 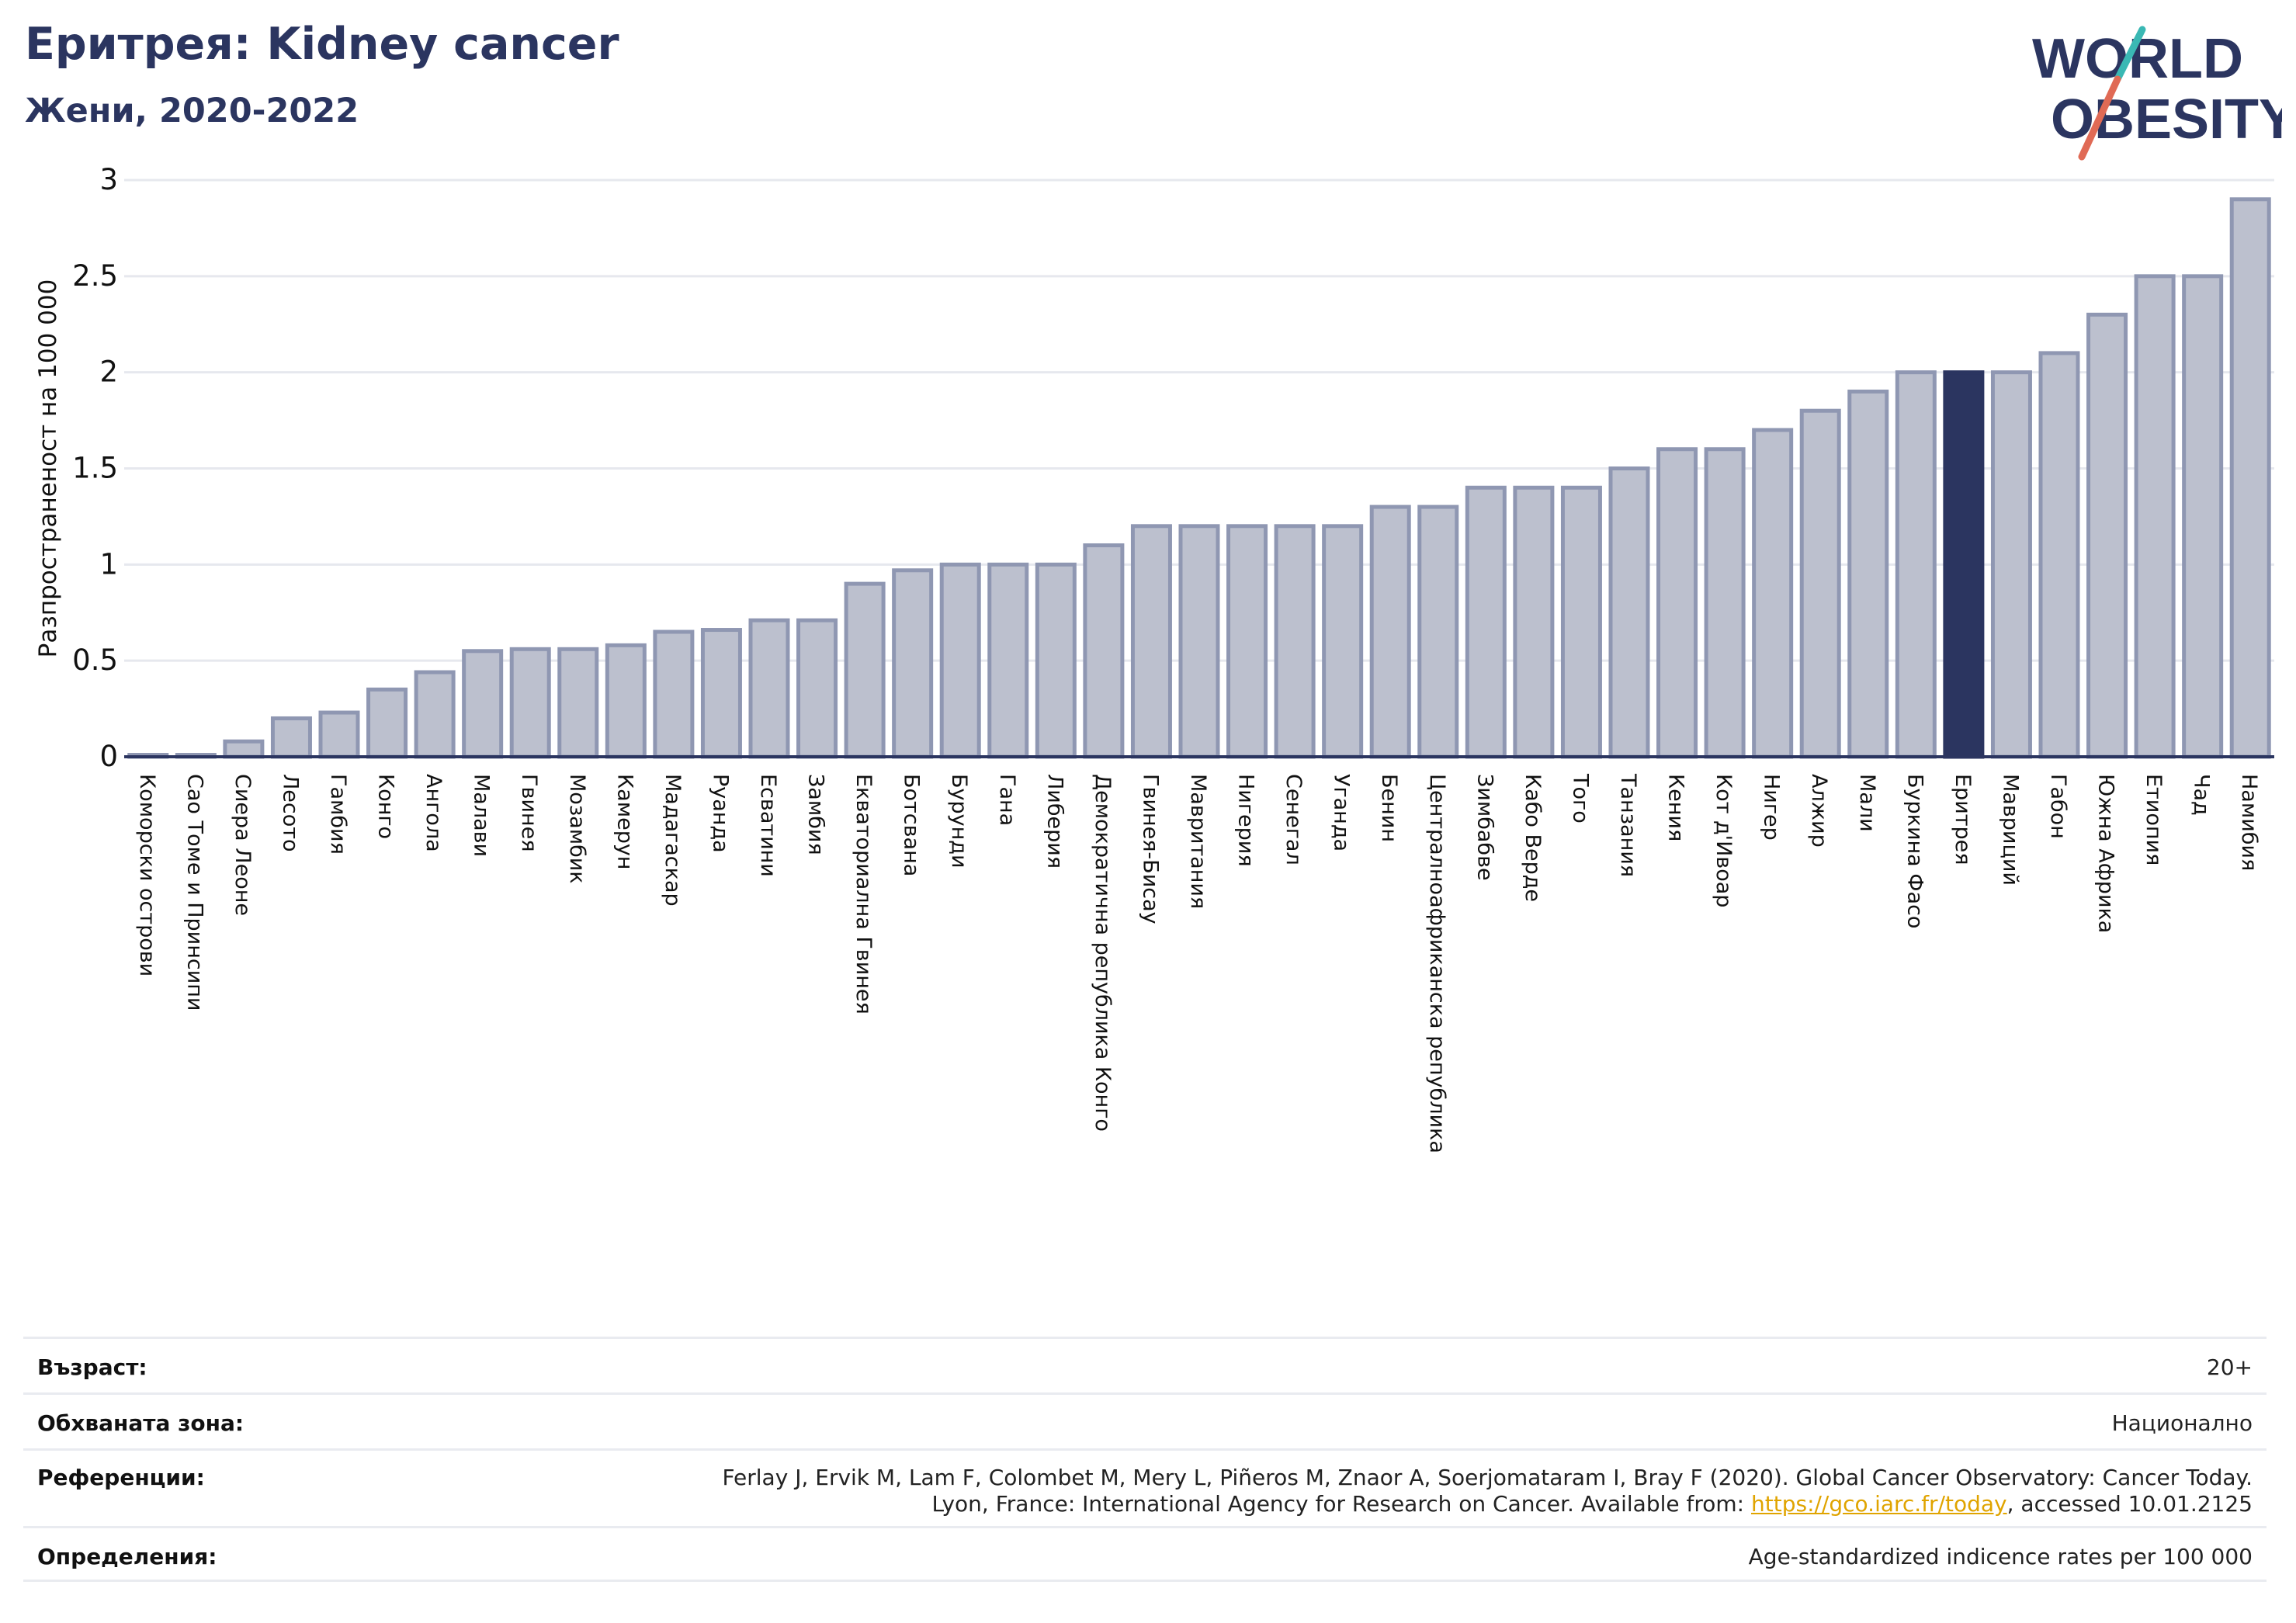 What do you see at coordinates (1103, 953) in the screenshot?
I see `x-tick-label: Демократична република Конго` at bounding box center [1103, 953].